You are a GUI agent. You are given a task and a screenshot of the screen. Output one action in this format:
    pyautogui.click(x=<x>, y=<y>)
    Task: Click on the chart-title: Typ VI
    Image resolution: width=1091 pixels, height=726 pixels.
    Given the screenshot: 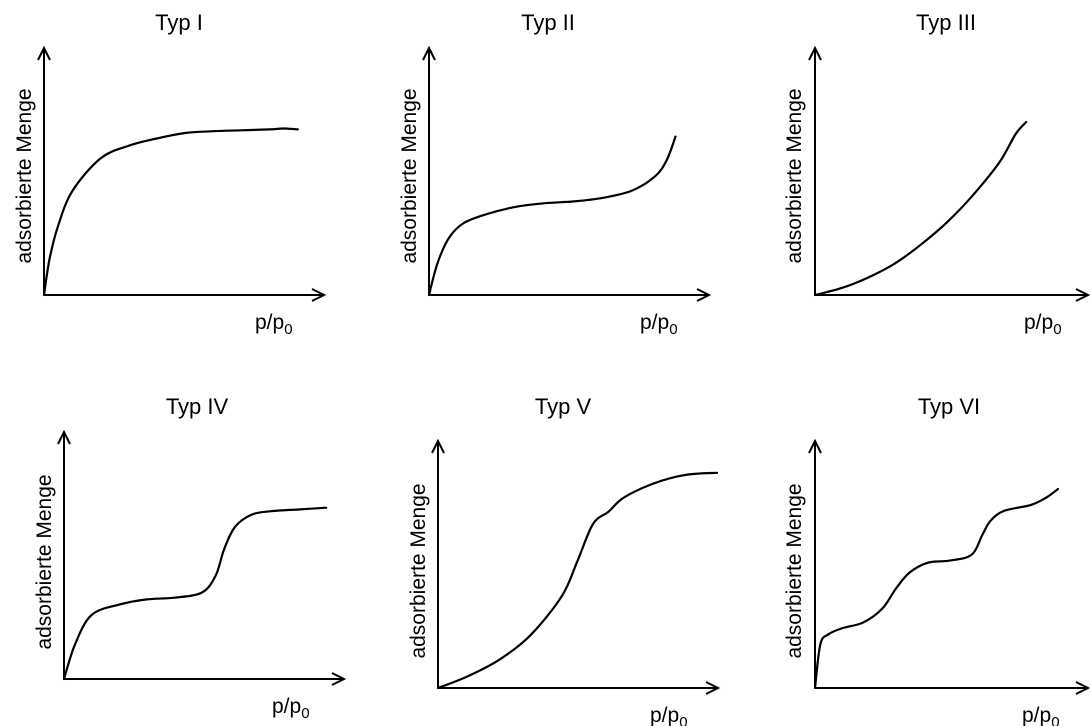 What is the action you would take?
    pyautogui.click(x=949, y=406)
    